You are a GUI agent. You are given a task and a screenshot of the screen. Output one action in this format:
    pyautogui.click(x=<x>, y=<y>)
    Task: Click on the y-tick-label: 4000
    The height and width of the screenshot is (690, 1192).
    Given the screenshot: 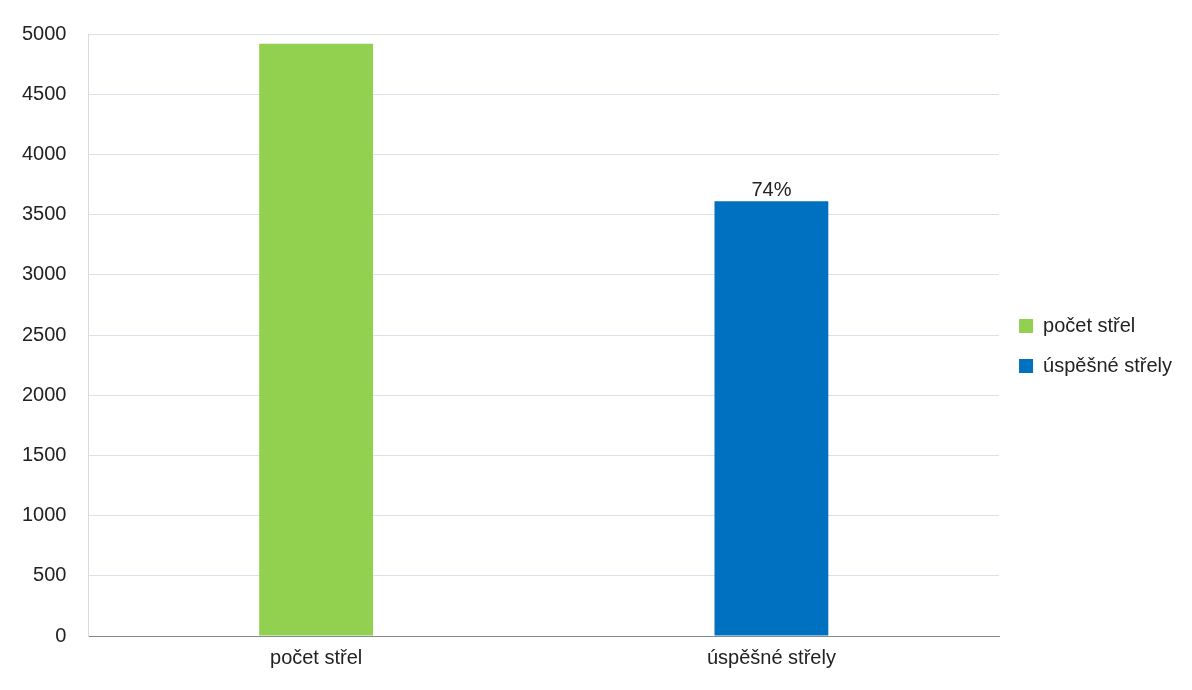 What is the action you would take?
    pyautogui.click(x=44, y=152)
    